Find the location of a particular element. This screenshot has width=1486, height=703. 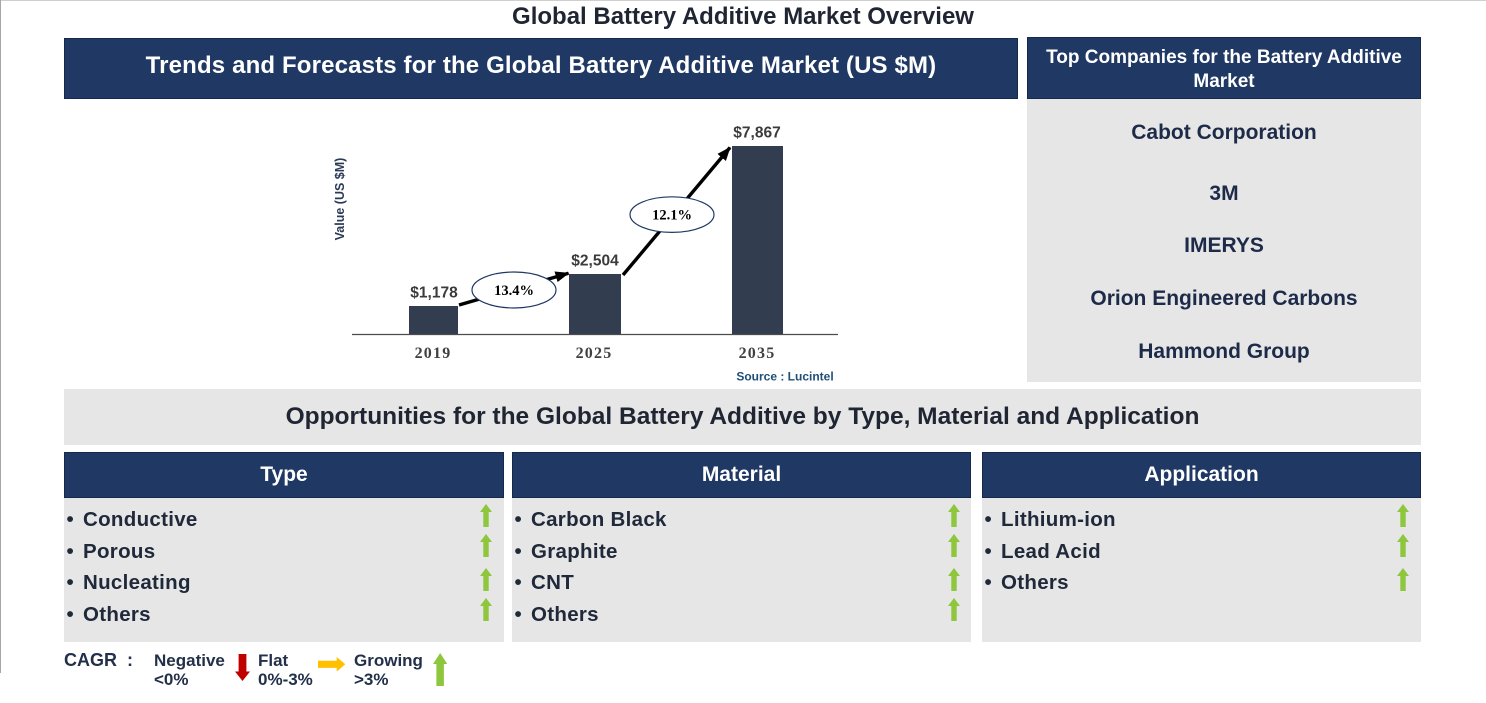

svg-text: $1,178 is located at coordinates (434, 293).